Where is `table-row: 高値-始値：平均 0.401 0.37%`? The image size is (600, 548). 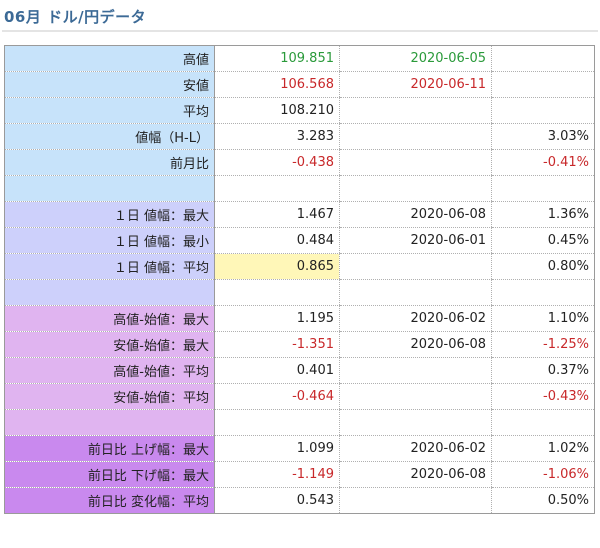
table-row: 高値-始値：平均 0.401 0.37% is located at coordinates (299, 370).